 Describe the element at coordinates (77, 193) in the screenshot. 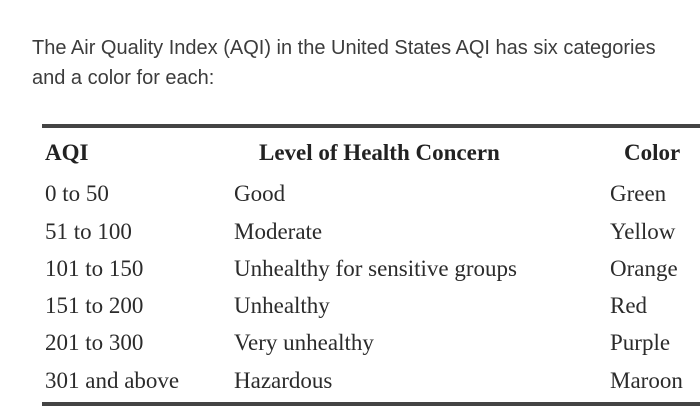

I see `cell-aqi: 0 to 50` at that location.